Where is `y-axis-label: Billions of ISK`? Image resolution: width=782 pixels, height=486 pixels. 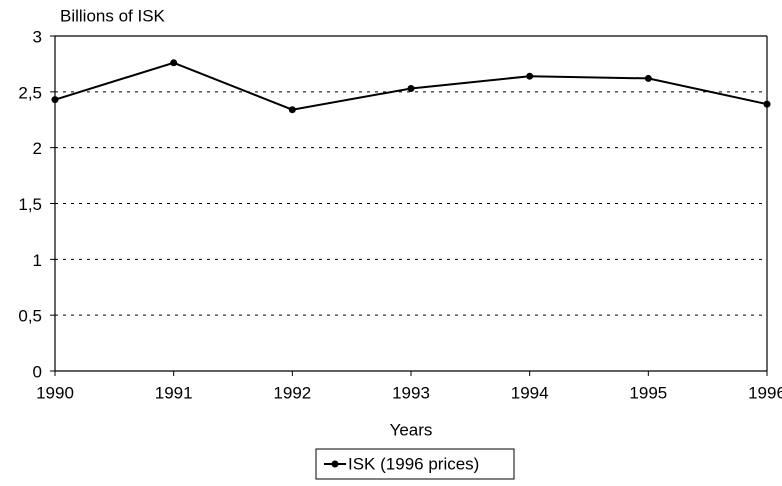
y-axis-label: Billions of ISK is located at coordinates (113, 15).